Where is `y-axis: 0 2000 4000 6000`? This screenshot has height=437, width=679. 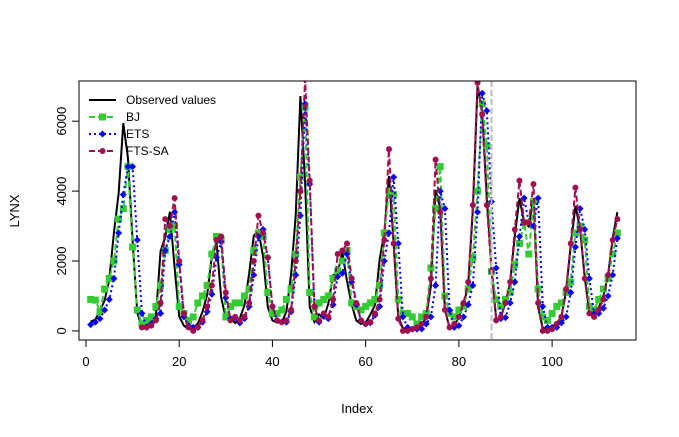
y-axis: 0 2000 4000 6000 is located at coordinates (67, 221).